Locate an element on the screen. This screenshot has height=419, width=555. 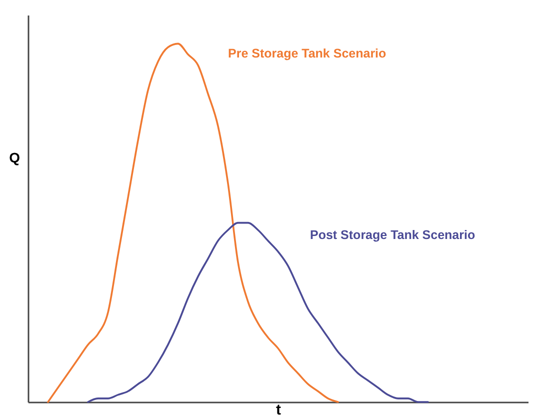
y-axis-title: Q is located at coordinates (14, 158).